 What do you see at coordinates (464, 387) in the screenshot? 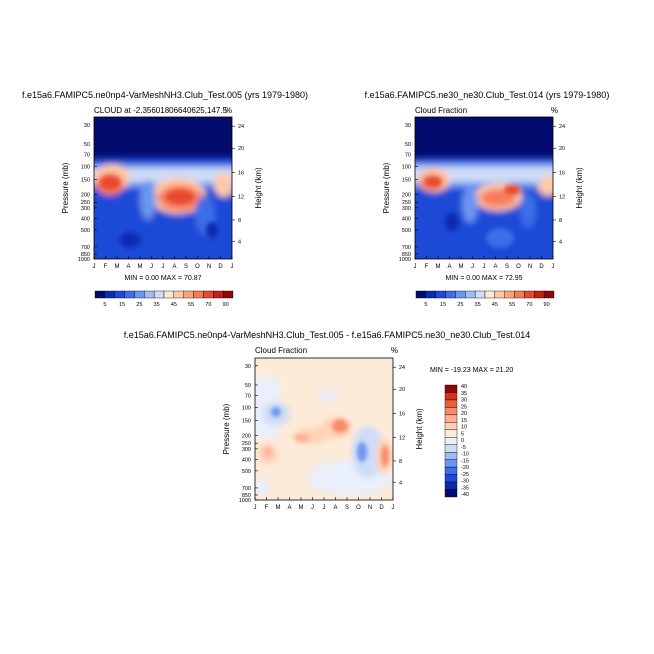
I see `colorbar-label: 40` at bounding box center [464, 387].